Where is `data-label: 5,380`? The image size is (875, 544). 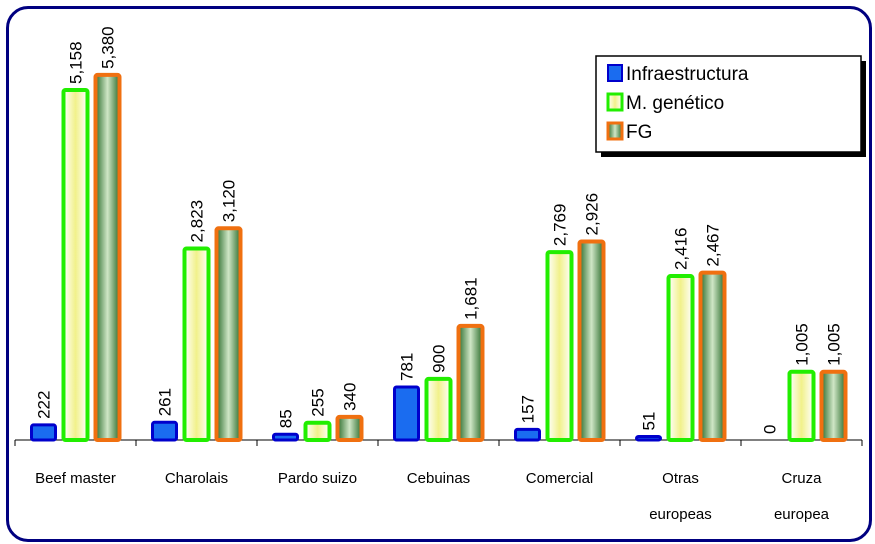 data-label: 5,380 is located at coordinates (108, 47).